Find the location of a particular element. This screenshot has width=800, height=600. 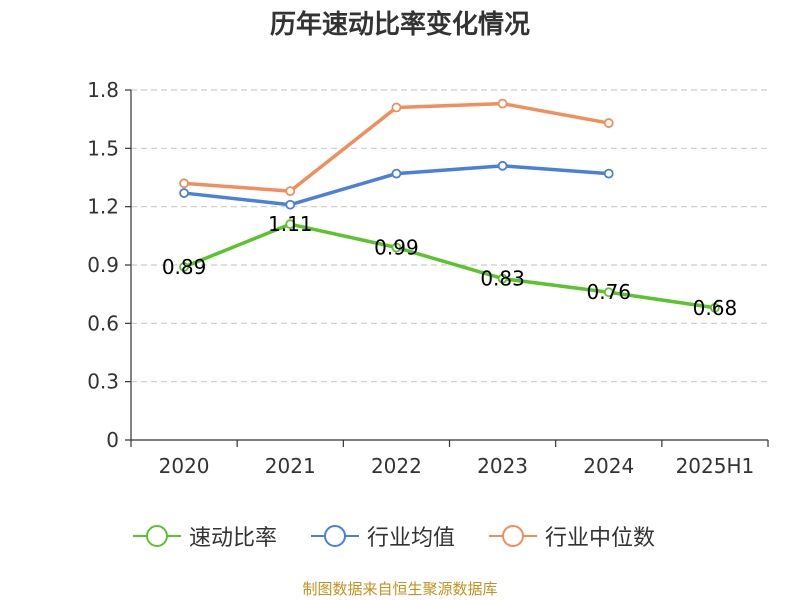

data-label: 0.89 is located at coordinates (184, 267).